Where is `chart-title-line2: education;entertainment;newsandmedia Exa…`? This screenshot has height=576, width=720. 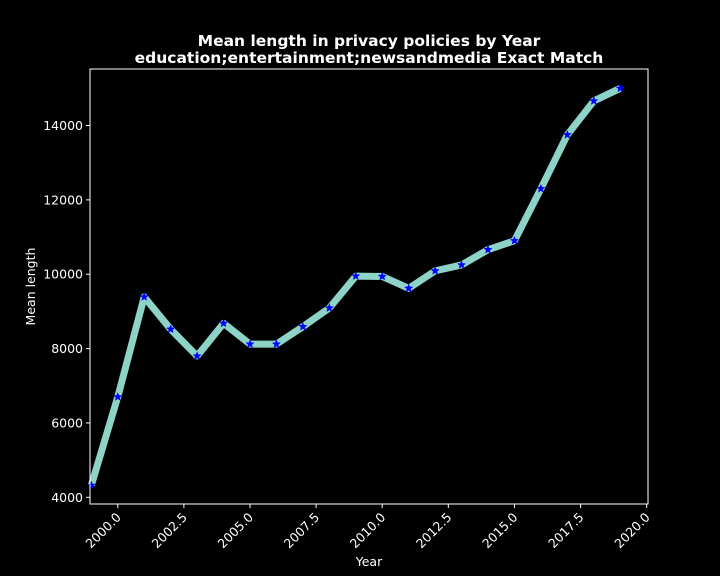
chart-title-line2: education;entertainment;newsandmedia Exa… is located at coordinates (369, 58).